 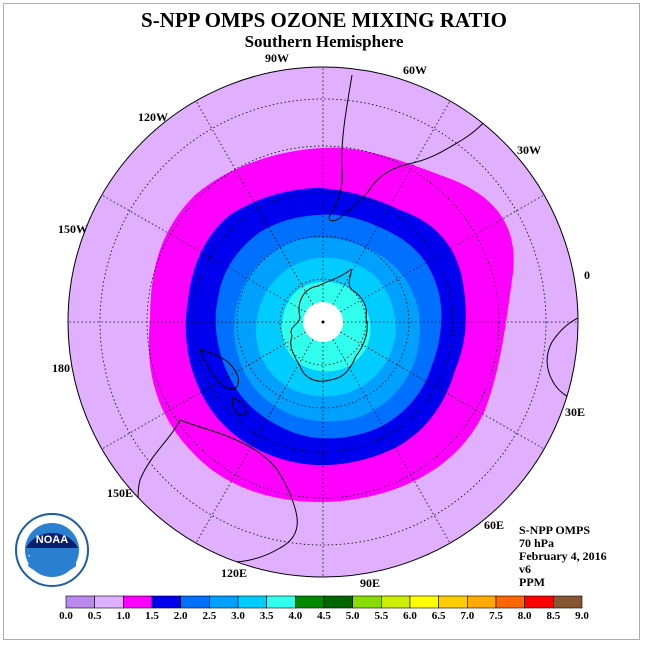 What do you see at coordinates (123, 616) in the screenshot?
I see `colorbar-tick-label: 1.0` at bounding box center [123, 616].